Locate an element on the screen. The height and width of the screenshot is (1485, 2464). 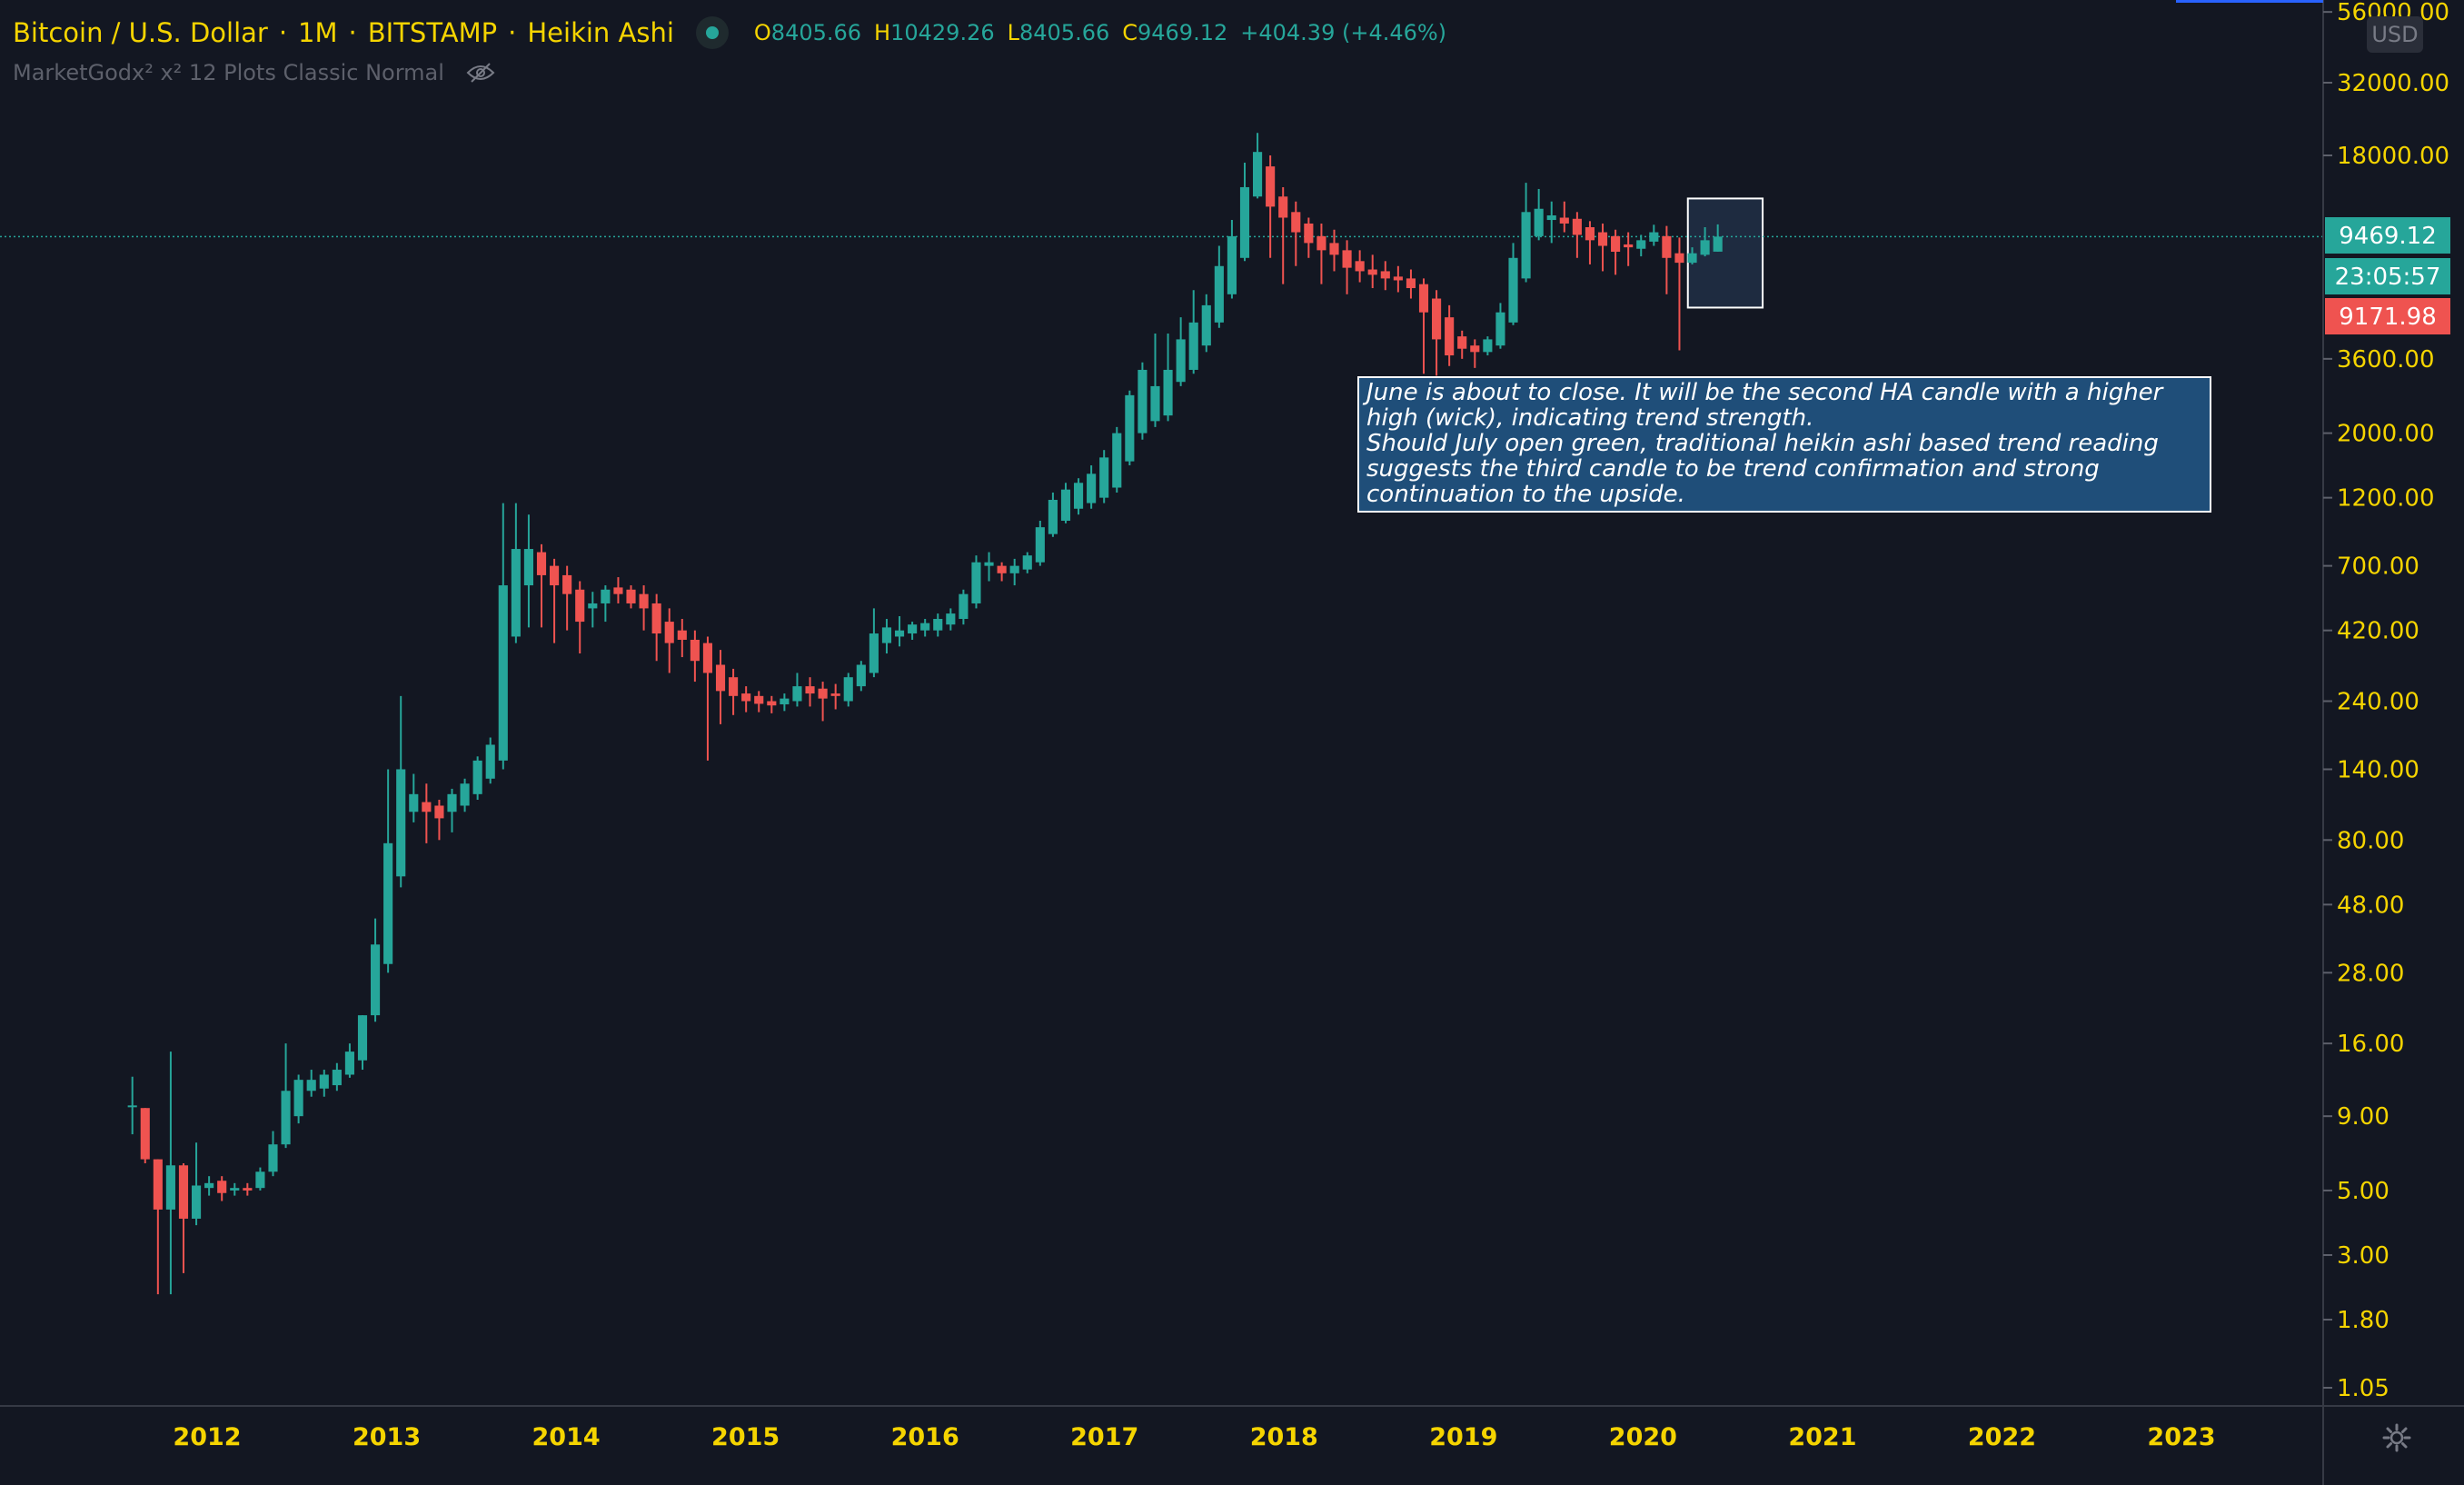
eye-off-icon is located at coordinates (481, 73).